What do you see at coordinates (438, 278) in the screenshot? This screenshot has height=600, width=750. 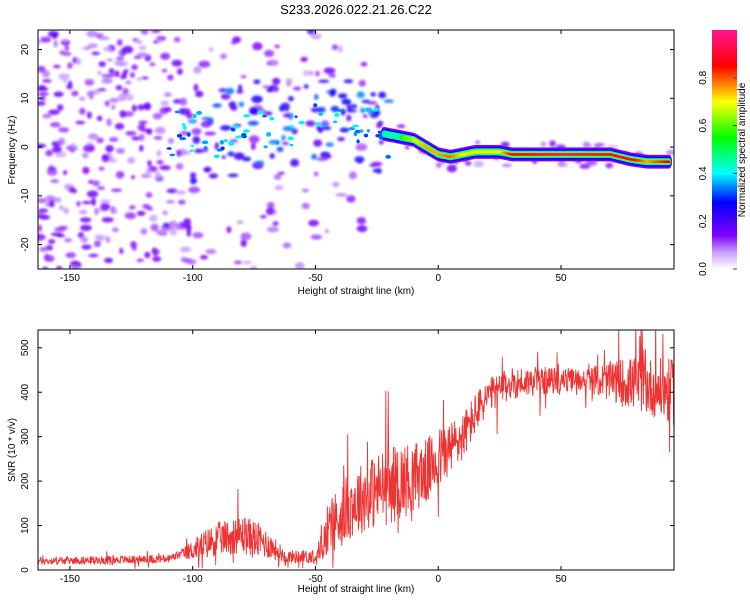 I see `x-tick-label: 0` at bounding box center [438, 278].